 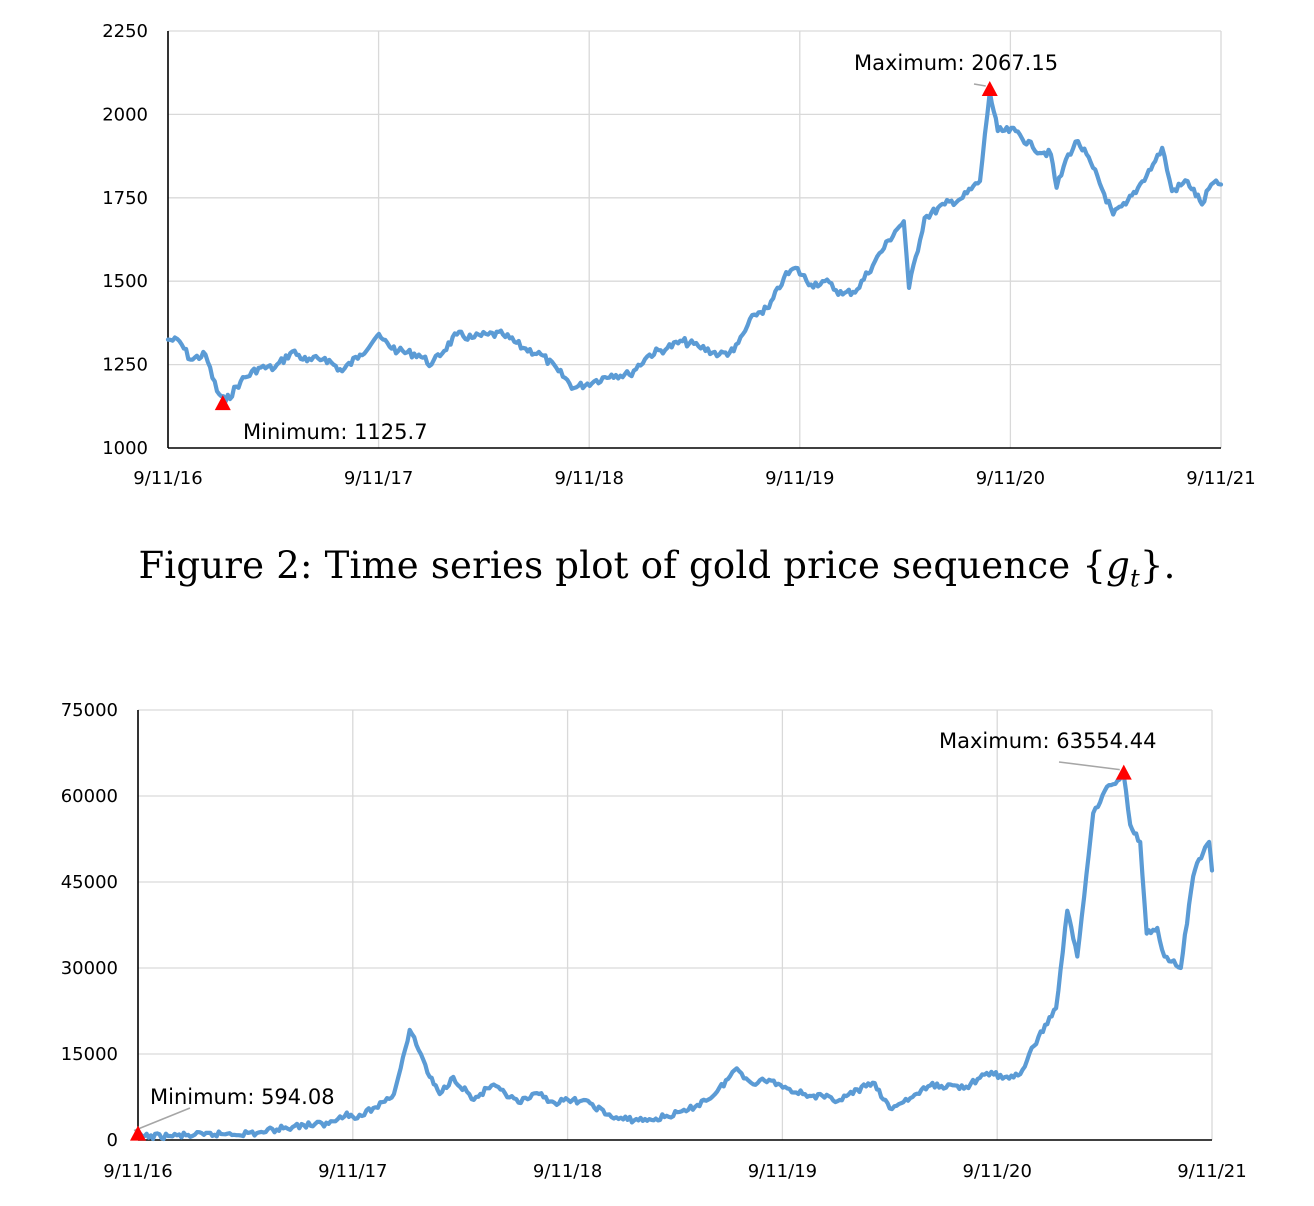 What do you see at coordinates (112, 1140) in the screenshot?
I see `bitcoin-y-tick-label: 0` at bounding box center [112, 1140].